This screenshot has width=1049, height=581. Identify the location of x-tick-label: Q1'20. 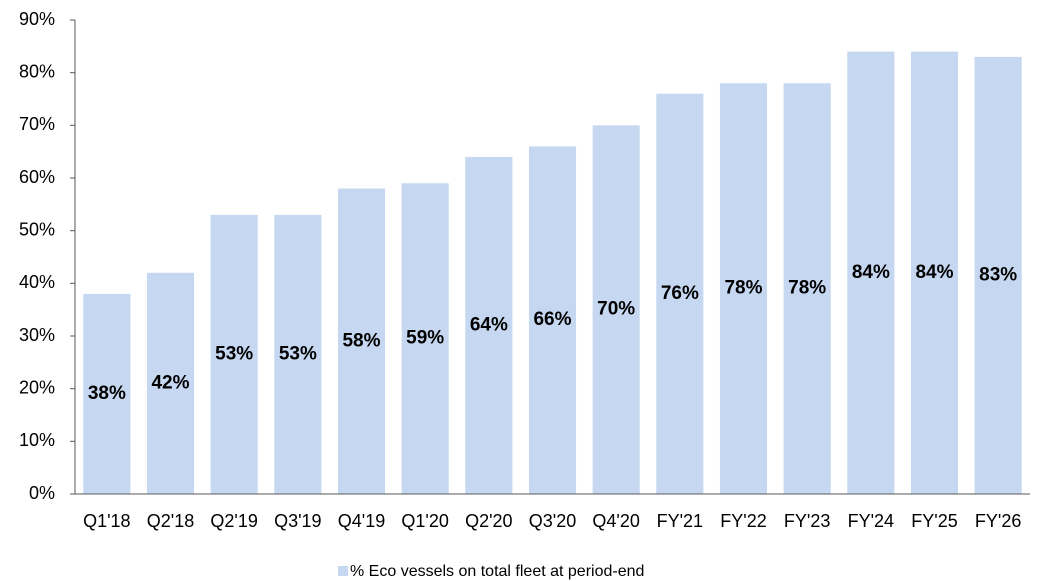
(424, 521).